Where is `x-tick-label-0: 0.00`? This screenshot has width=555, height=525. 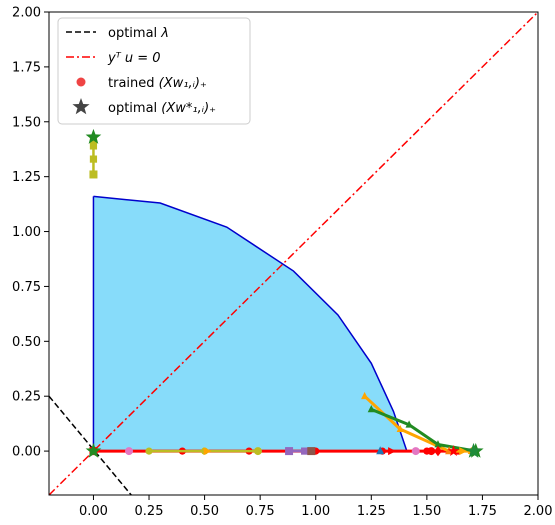
x-tick-label-0: 0.00 is located at coordinates (93, 511).